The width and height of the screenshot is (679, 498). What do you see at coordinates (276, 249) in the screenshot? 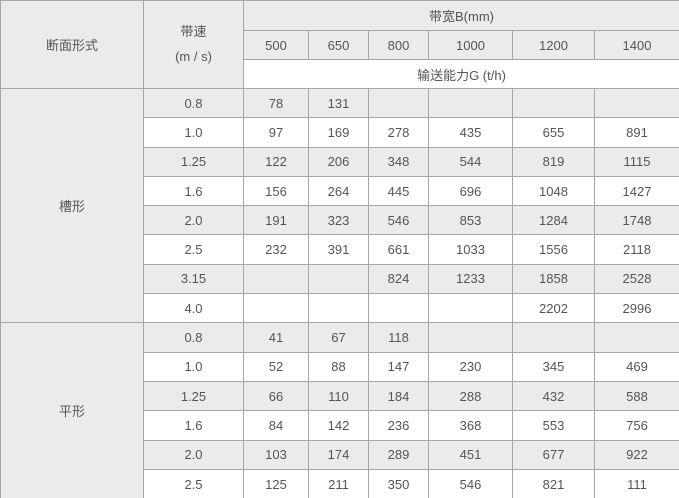
I see `capacity-cell: 232` at bounding box center [276, 249].